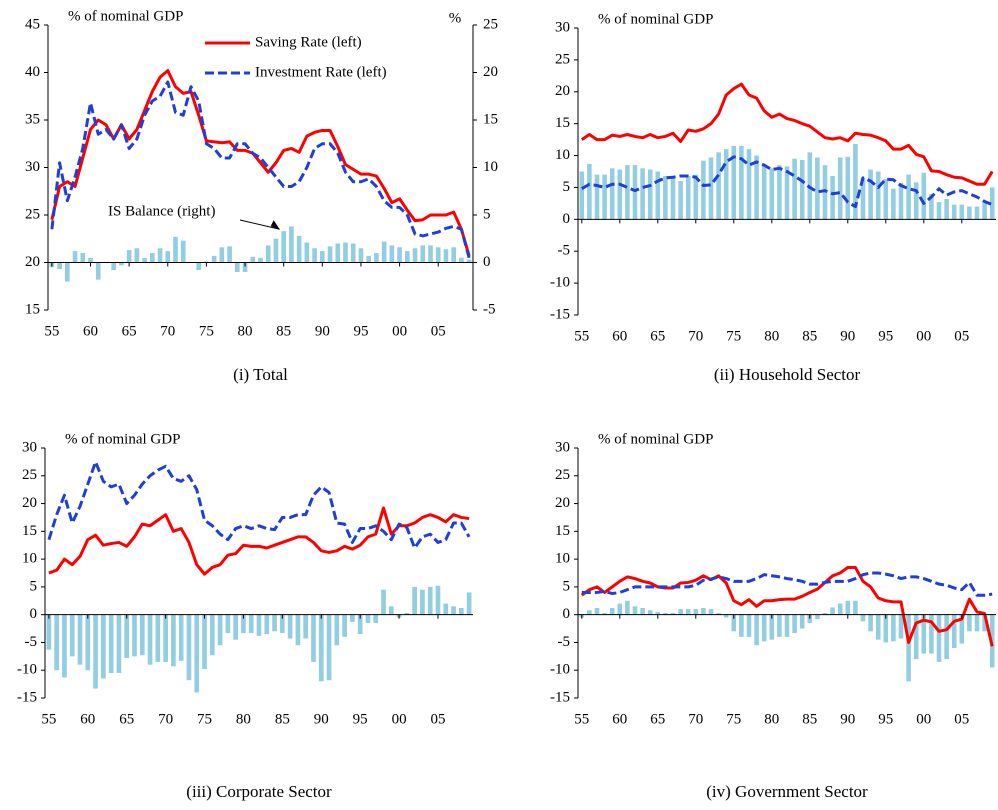 The image size is (998, 810). What do you see at coordinates (308, 42) in the screenshot?
I see `legend-label: Saving Rate (left)` at bounding box center [308, 42].